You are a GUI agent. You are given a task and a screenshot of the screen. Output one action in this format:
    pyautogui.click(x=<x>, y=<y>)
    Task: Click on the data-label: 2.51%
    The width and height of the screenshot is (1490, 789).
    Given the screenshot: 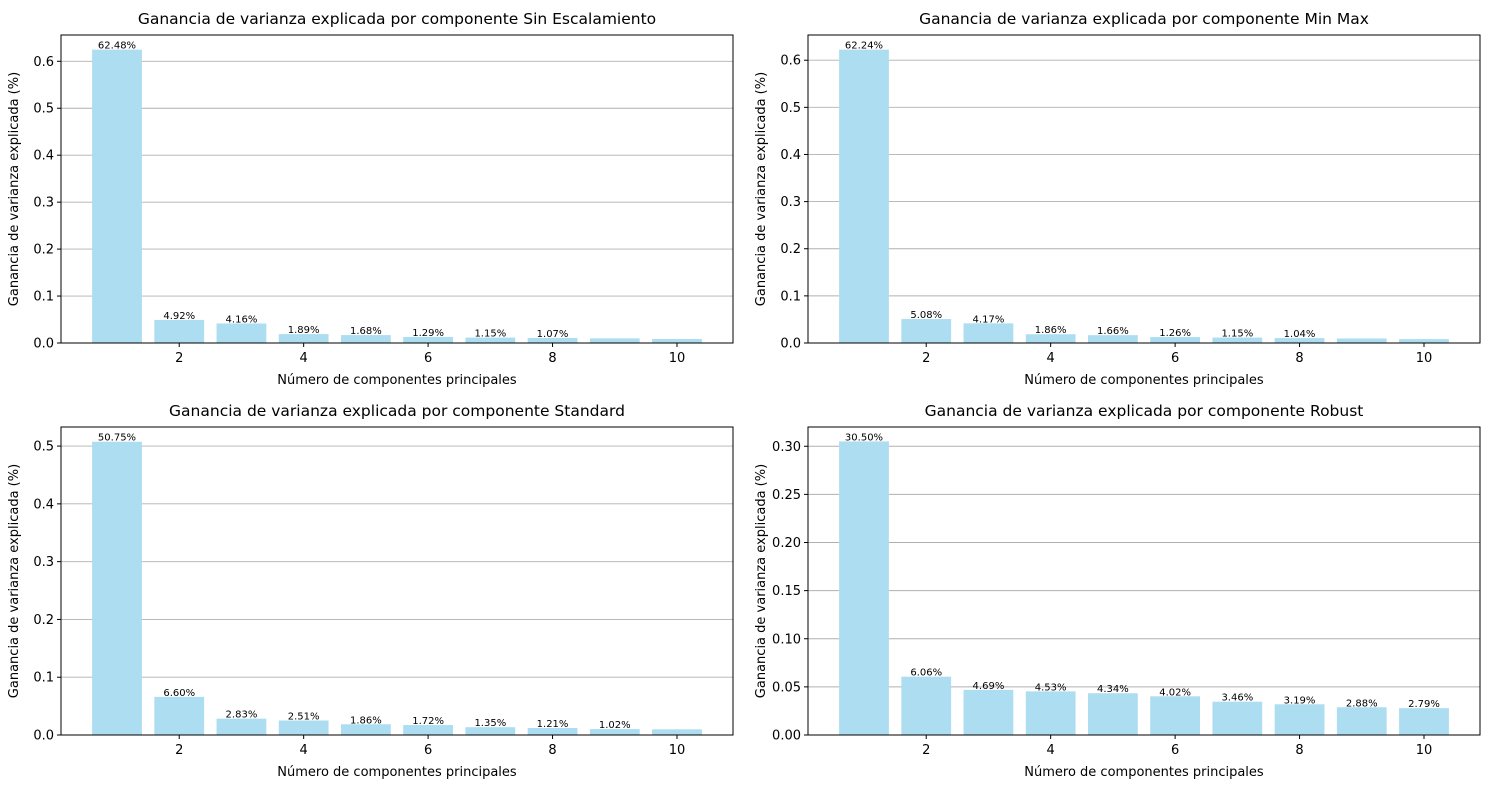 What is the action you would take?
    pyautogui.click(x=304, y=716)
    